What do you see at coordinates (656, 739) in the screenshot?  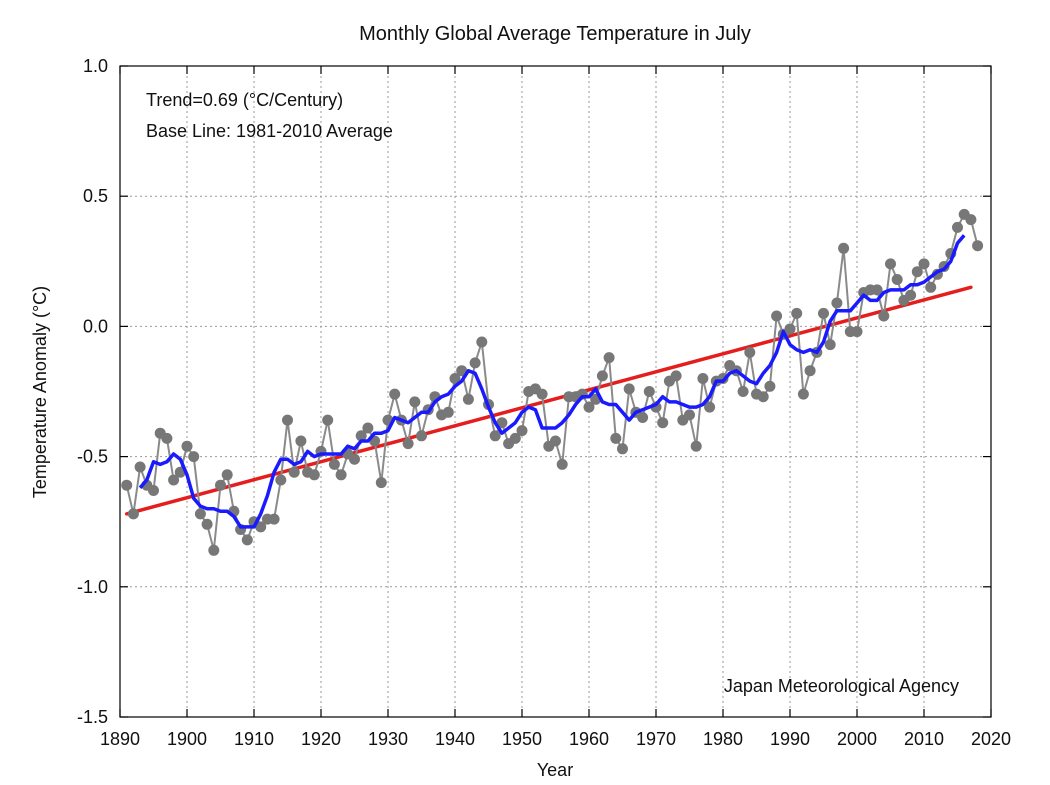 I see `x-tick-label: 1970` at bounding box center [656, 739].